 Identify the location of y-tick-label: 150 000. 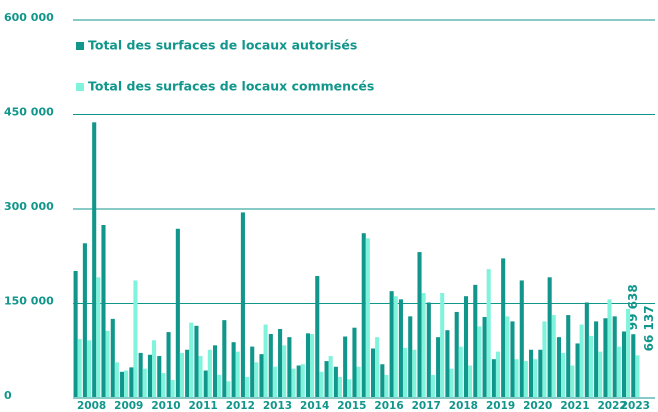
(29, 301).